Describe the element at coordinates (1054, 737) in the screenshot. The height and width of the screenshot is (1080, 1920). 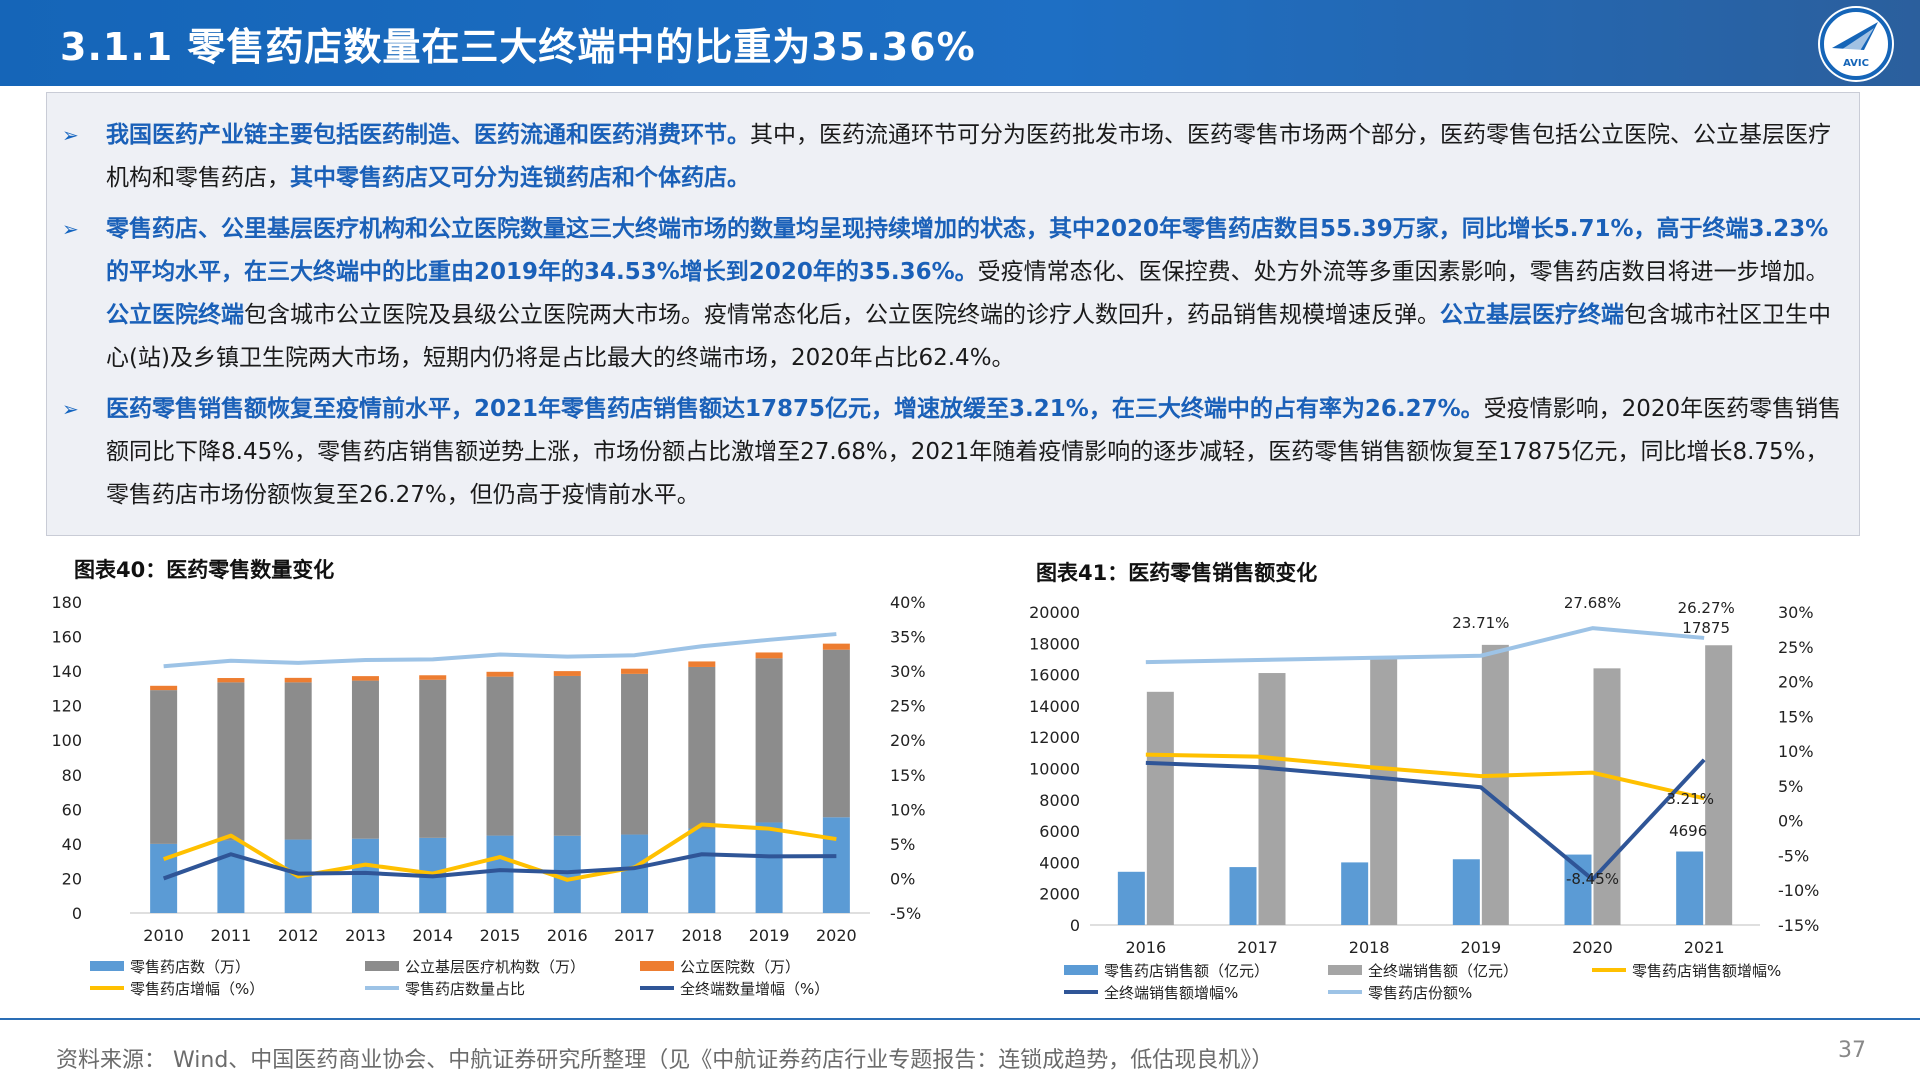
I see `y-left-tick-label: 12000` at that location.